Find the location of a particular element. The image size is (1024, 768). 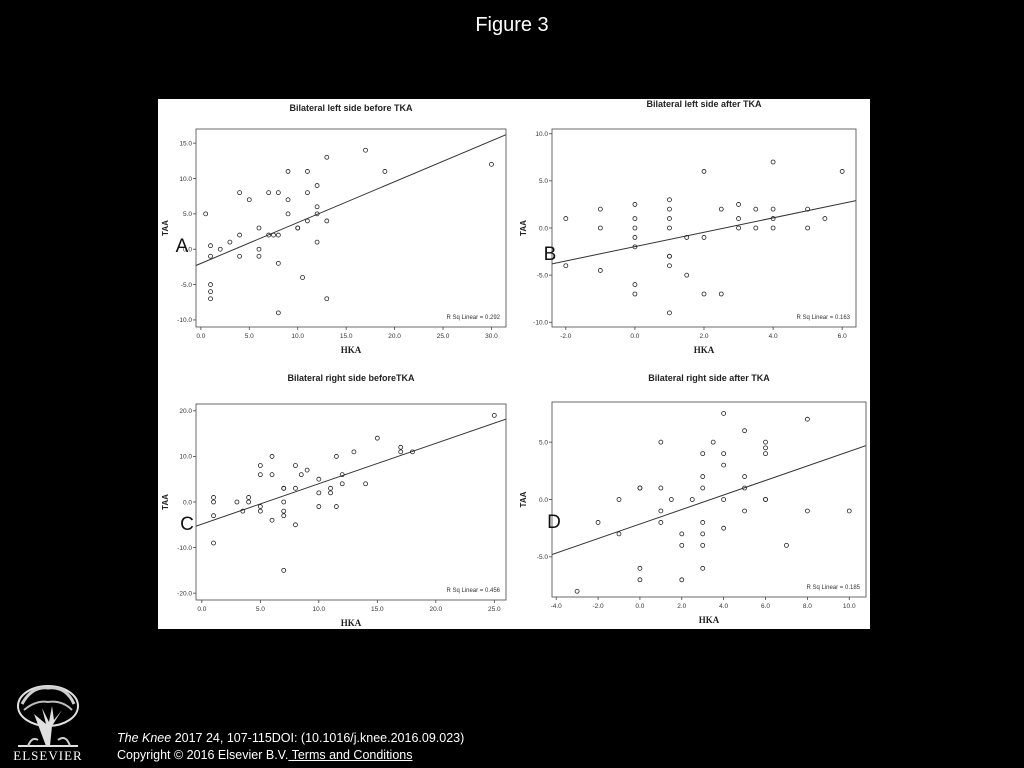

logo-word: ELSEVIER is located at coordinates (48, 755).